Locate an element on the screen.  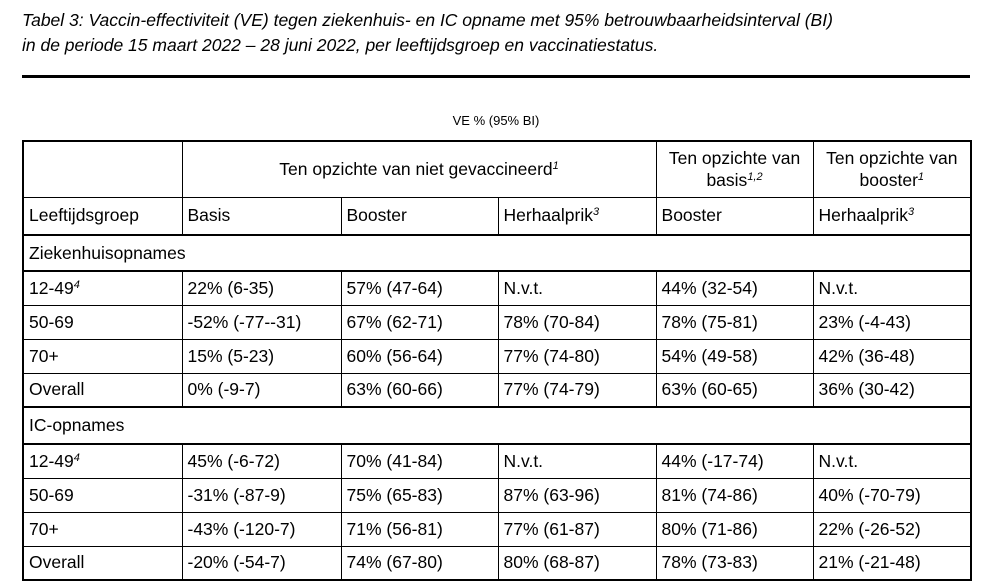
cell-text: Ten opzichte van basis is located at coordinates (734, 169).